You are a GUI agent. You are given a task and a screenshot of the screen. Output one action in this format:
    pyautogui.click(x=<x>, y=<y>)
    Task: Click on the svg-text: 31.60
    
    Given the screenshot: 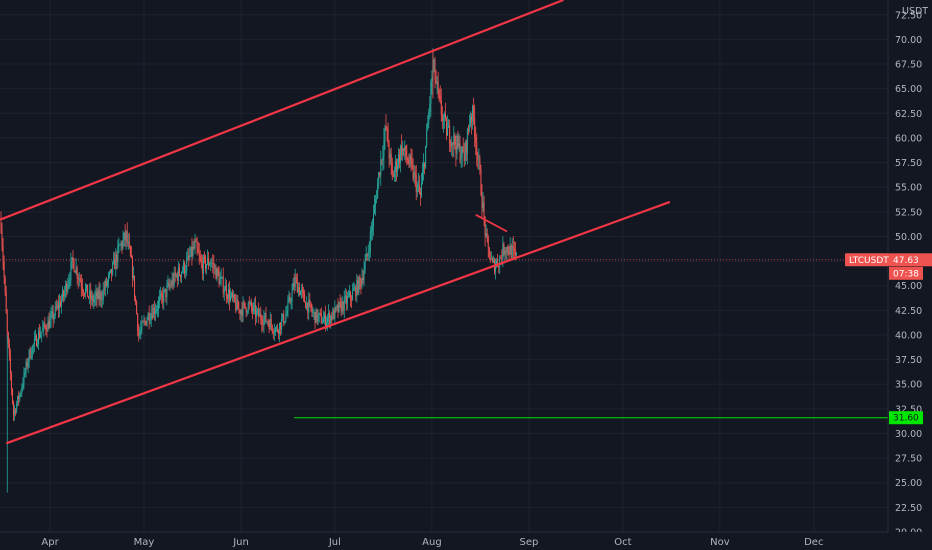 What is the action you would take?
    pyautogui.click(x=906, y=419)
    